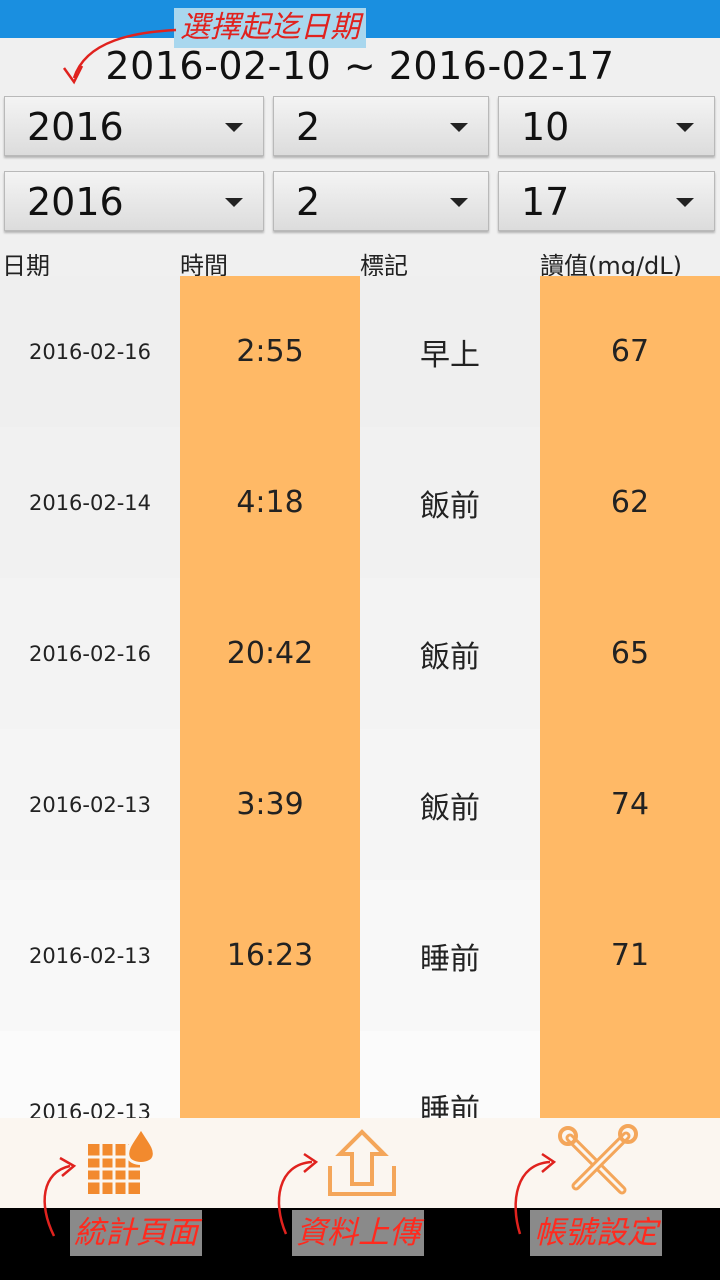 This screenshot has height=1280, width=720. I want to click on record-tag: 早上, so click(450, 355).